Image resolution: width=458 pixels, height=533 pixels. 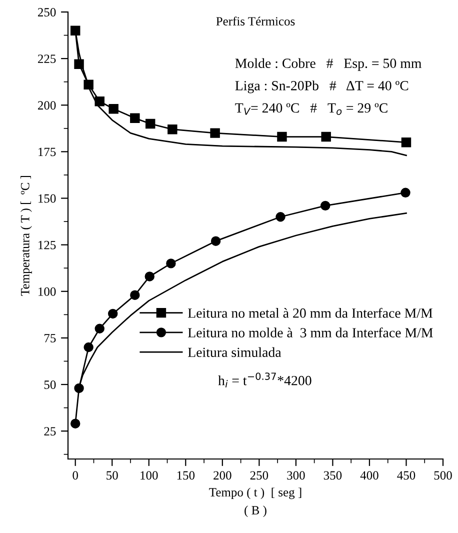 I want to click on y-tick-label: 25, so click(x=50, y=431).